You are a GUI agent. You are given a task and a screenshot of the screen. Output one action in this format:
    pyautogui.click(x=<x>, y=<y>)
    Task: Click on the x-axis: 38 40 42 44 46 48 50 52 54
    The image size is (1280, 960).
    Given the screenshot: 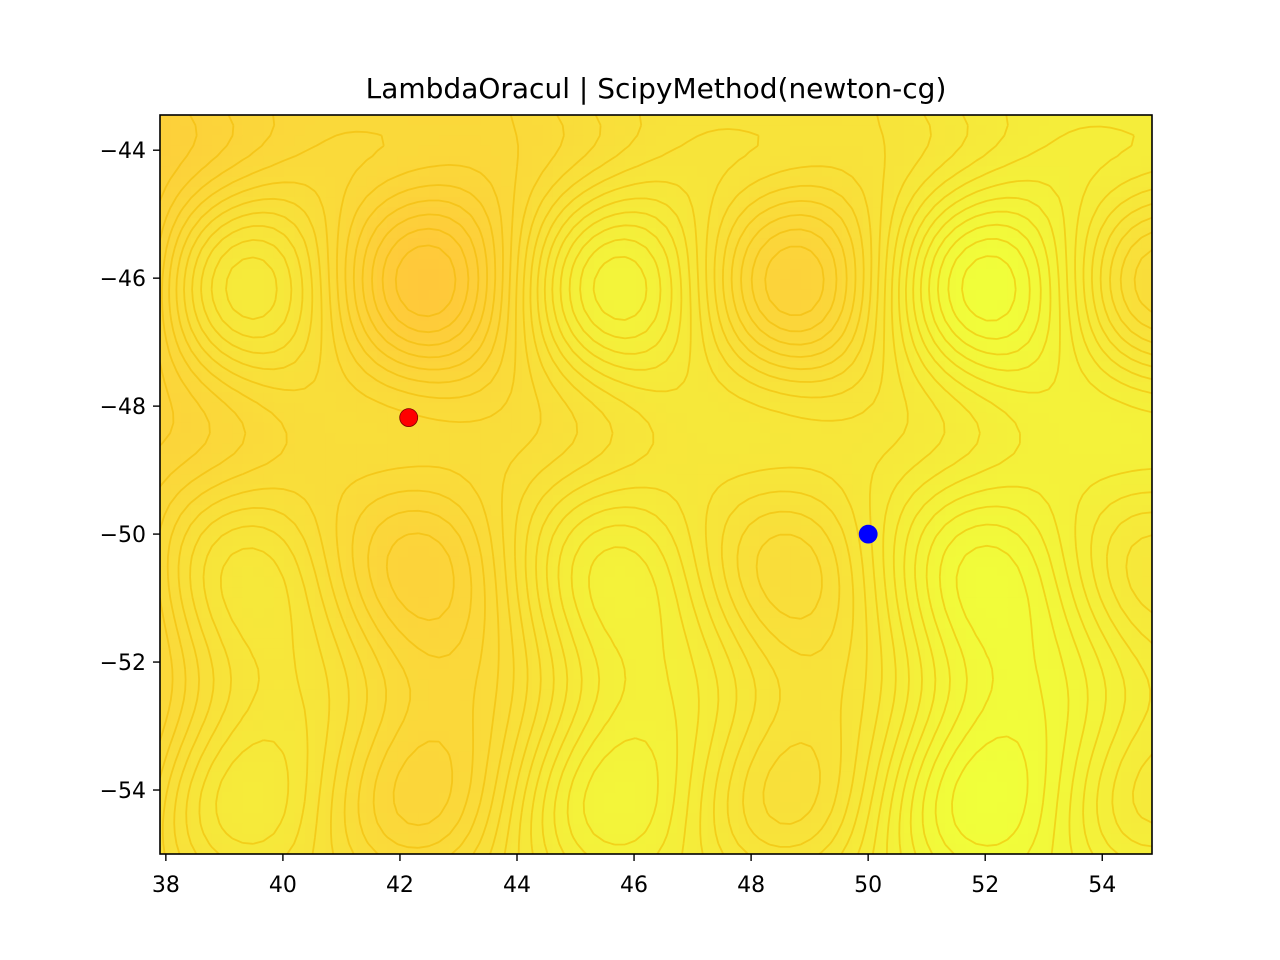 What is the action you would take?
    pyautogui.click(x=634, y=876)
    